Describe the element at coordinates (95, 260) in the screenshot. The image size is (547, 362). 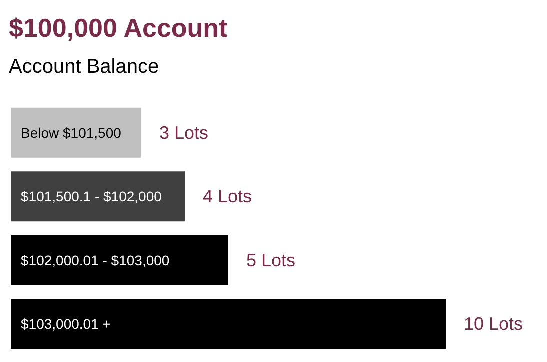
I see `y-tick-label: $102,000.01 - $103,000` at that location.